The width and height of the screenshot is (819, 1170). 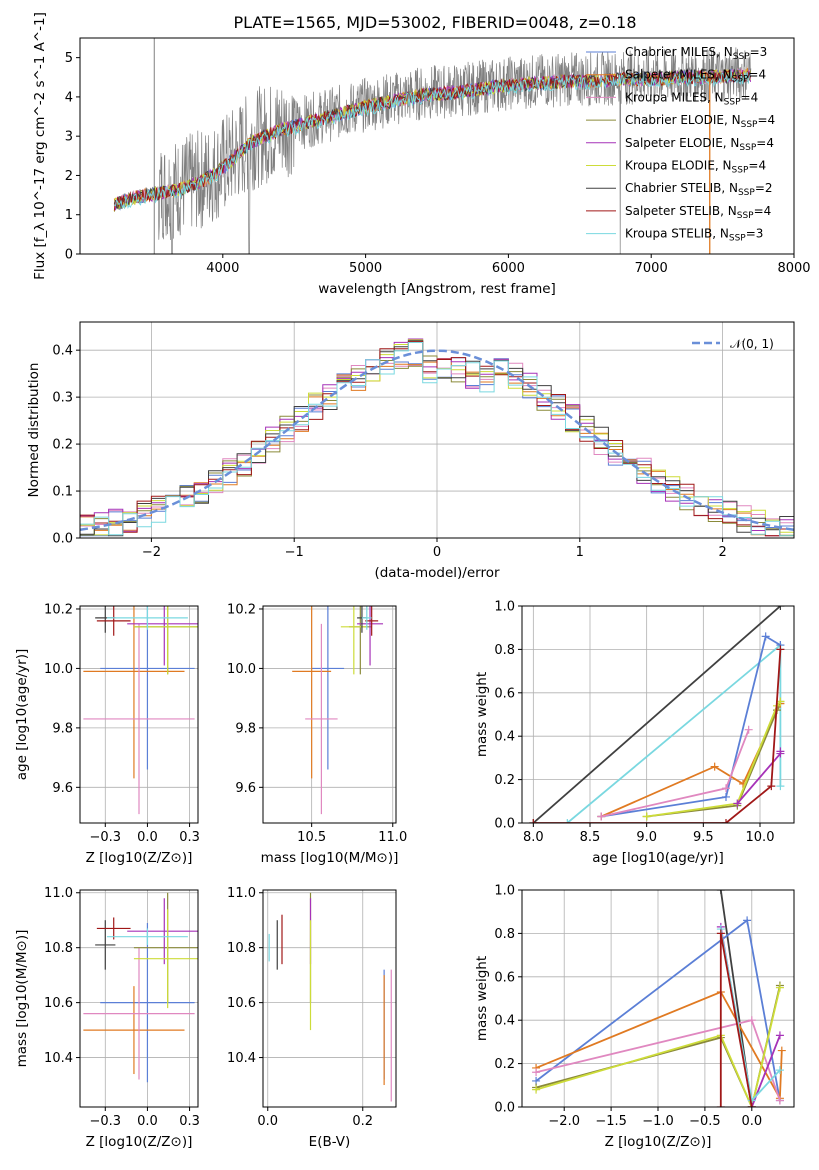 I want to click on normal-curve, so click(x=437, y=440).